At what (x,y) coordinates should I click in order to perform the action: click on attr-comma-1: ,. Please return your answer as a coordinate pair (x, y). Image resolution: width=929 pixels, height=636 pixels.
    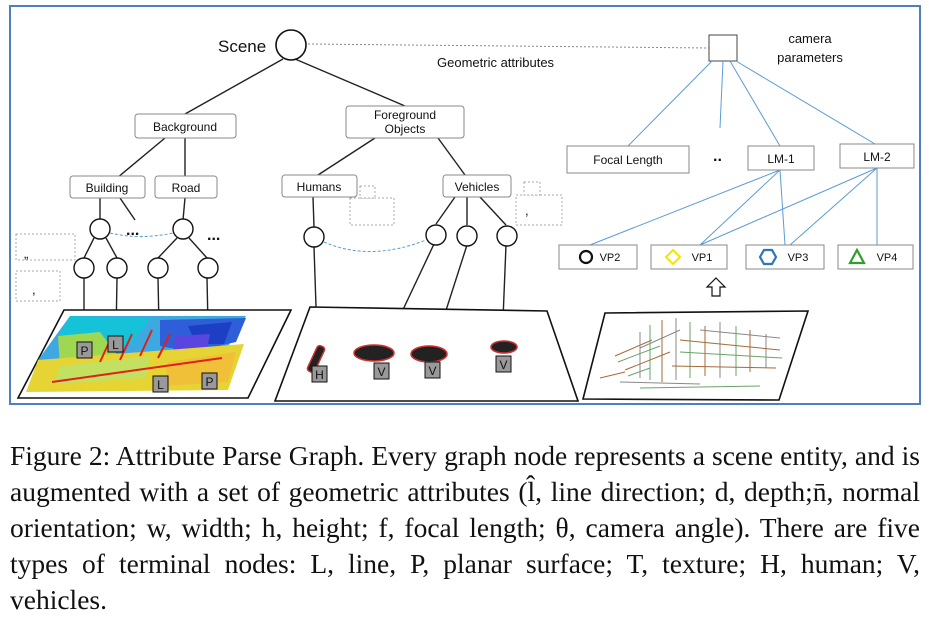
    Looking at the image, I should click on (34, 289).